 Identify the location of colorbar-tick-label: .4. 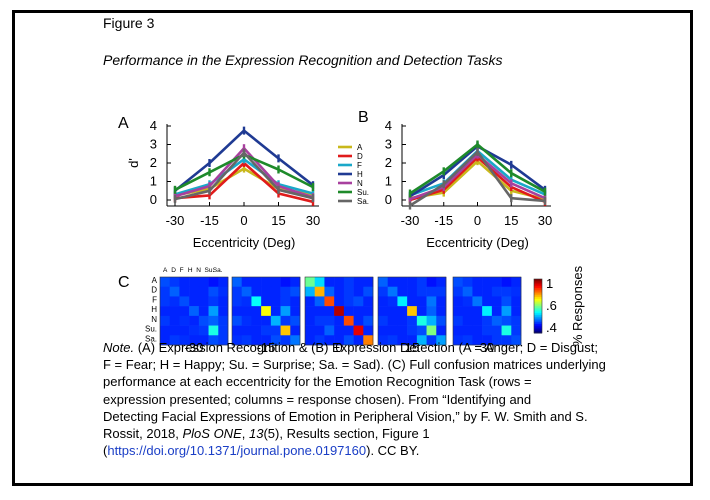
(551, 327).